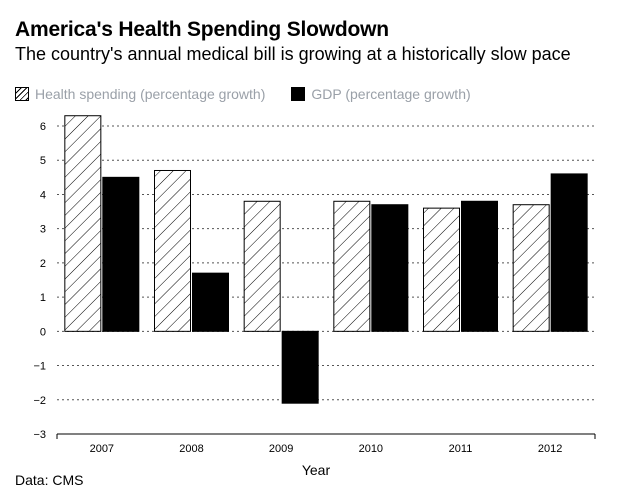 The image size is (630, 500). I want to click on x-tick-label: 2010, so click(371, 449).